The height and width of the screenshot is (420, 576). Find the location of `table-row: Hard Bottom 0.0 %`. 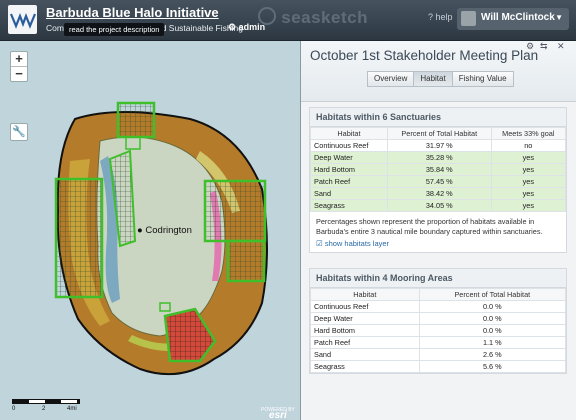

table-row: Hard Bottom 0.0 % is located at coordinates (438, 330).